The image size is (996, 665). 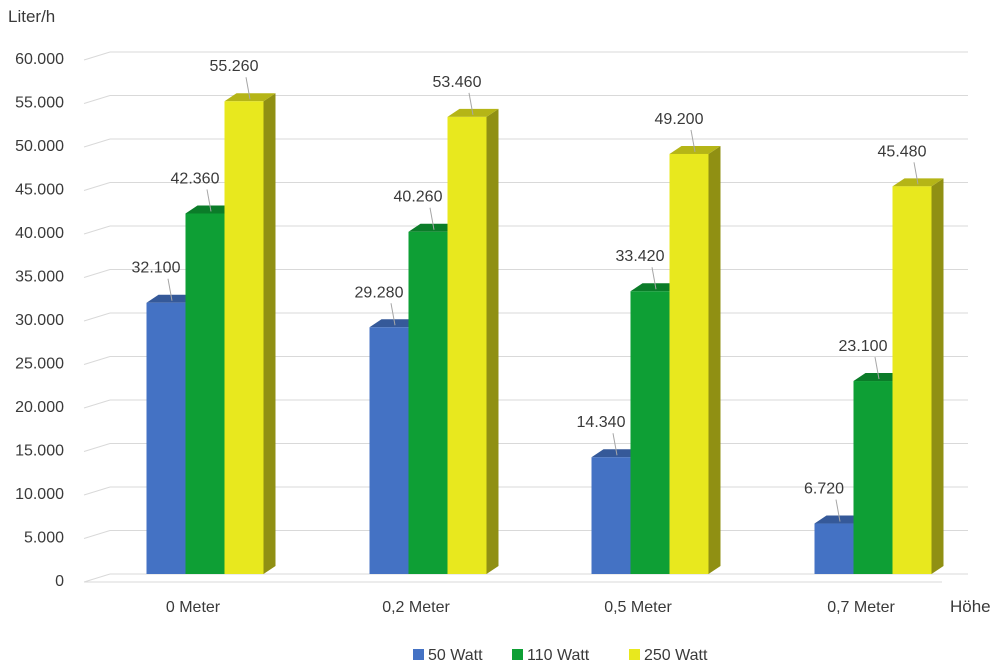 What do you see at coordinates (455, 655) in the screenshot?
I see `legend-label: 50 Watt` at bounding box center [455, 655].